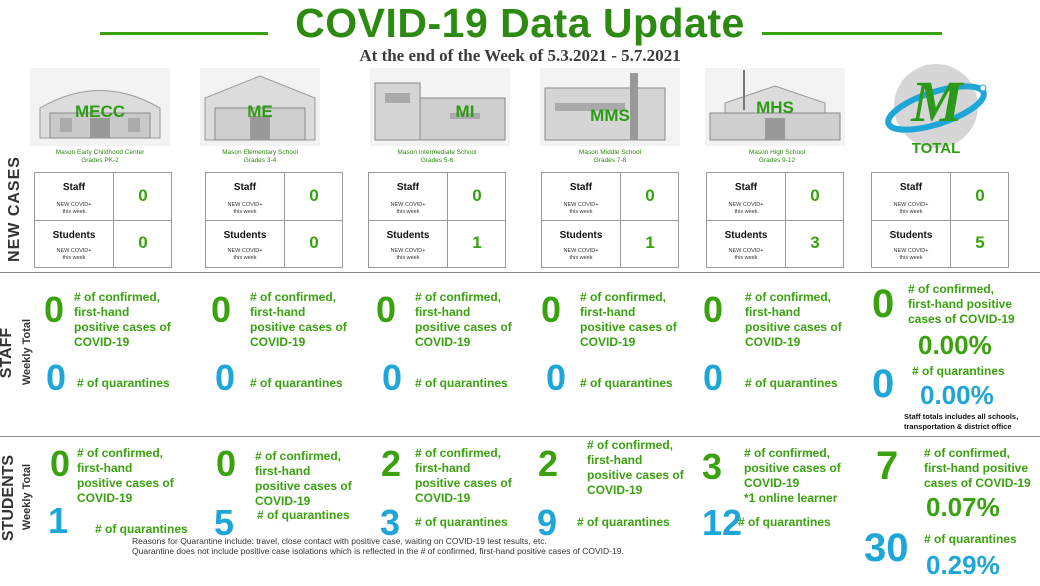  I want to click on staff-quarantines-mms: 0, so click(556, 377).